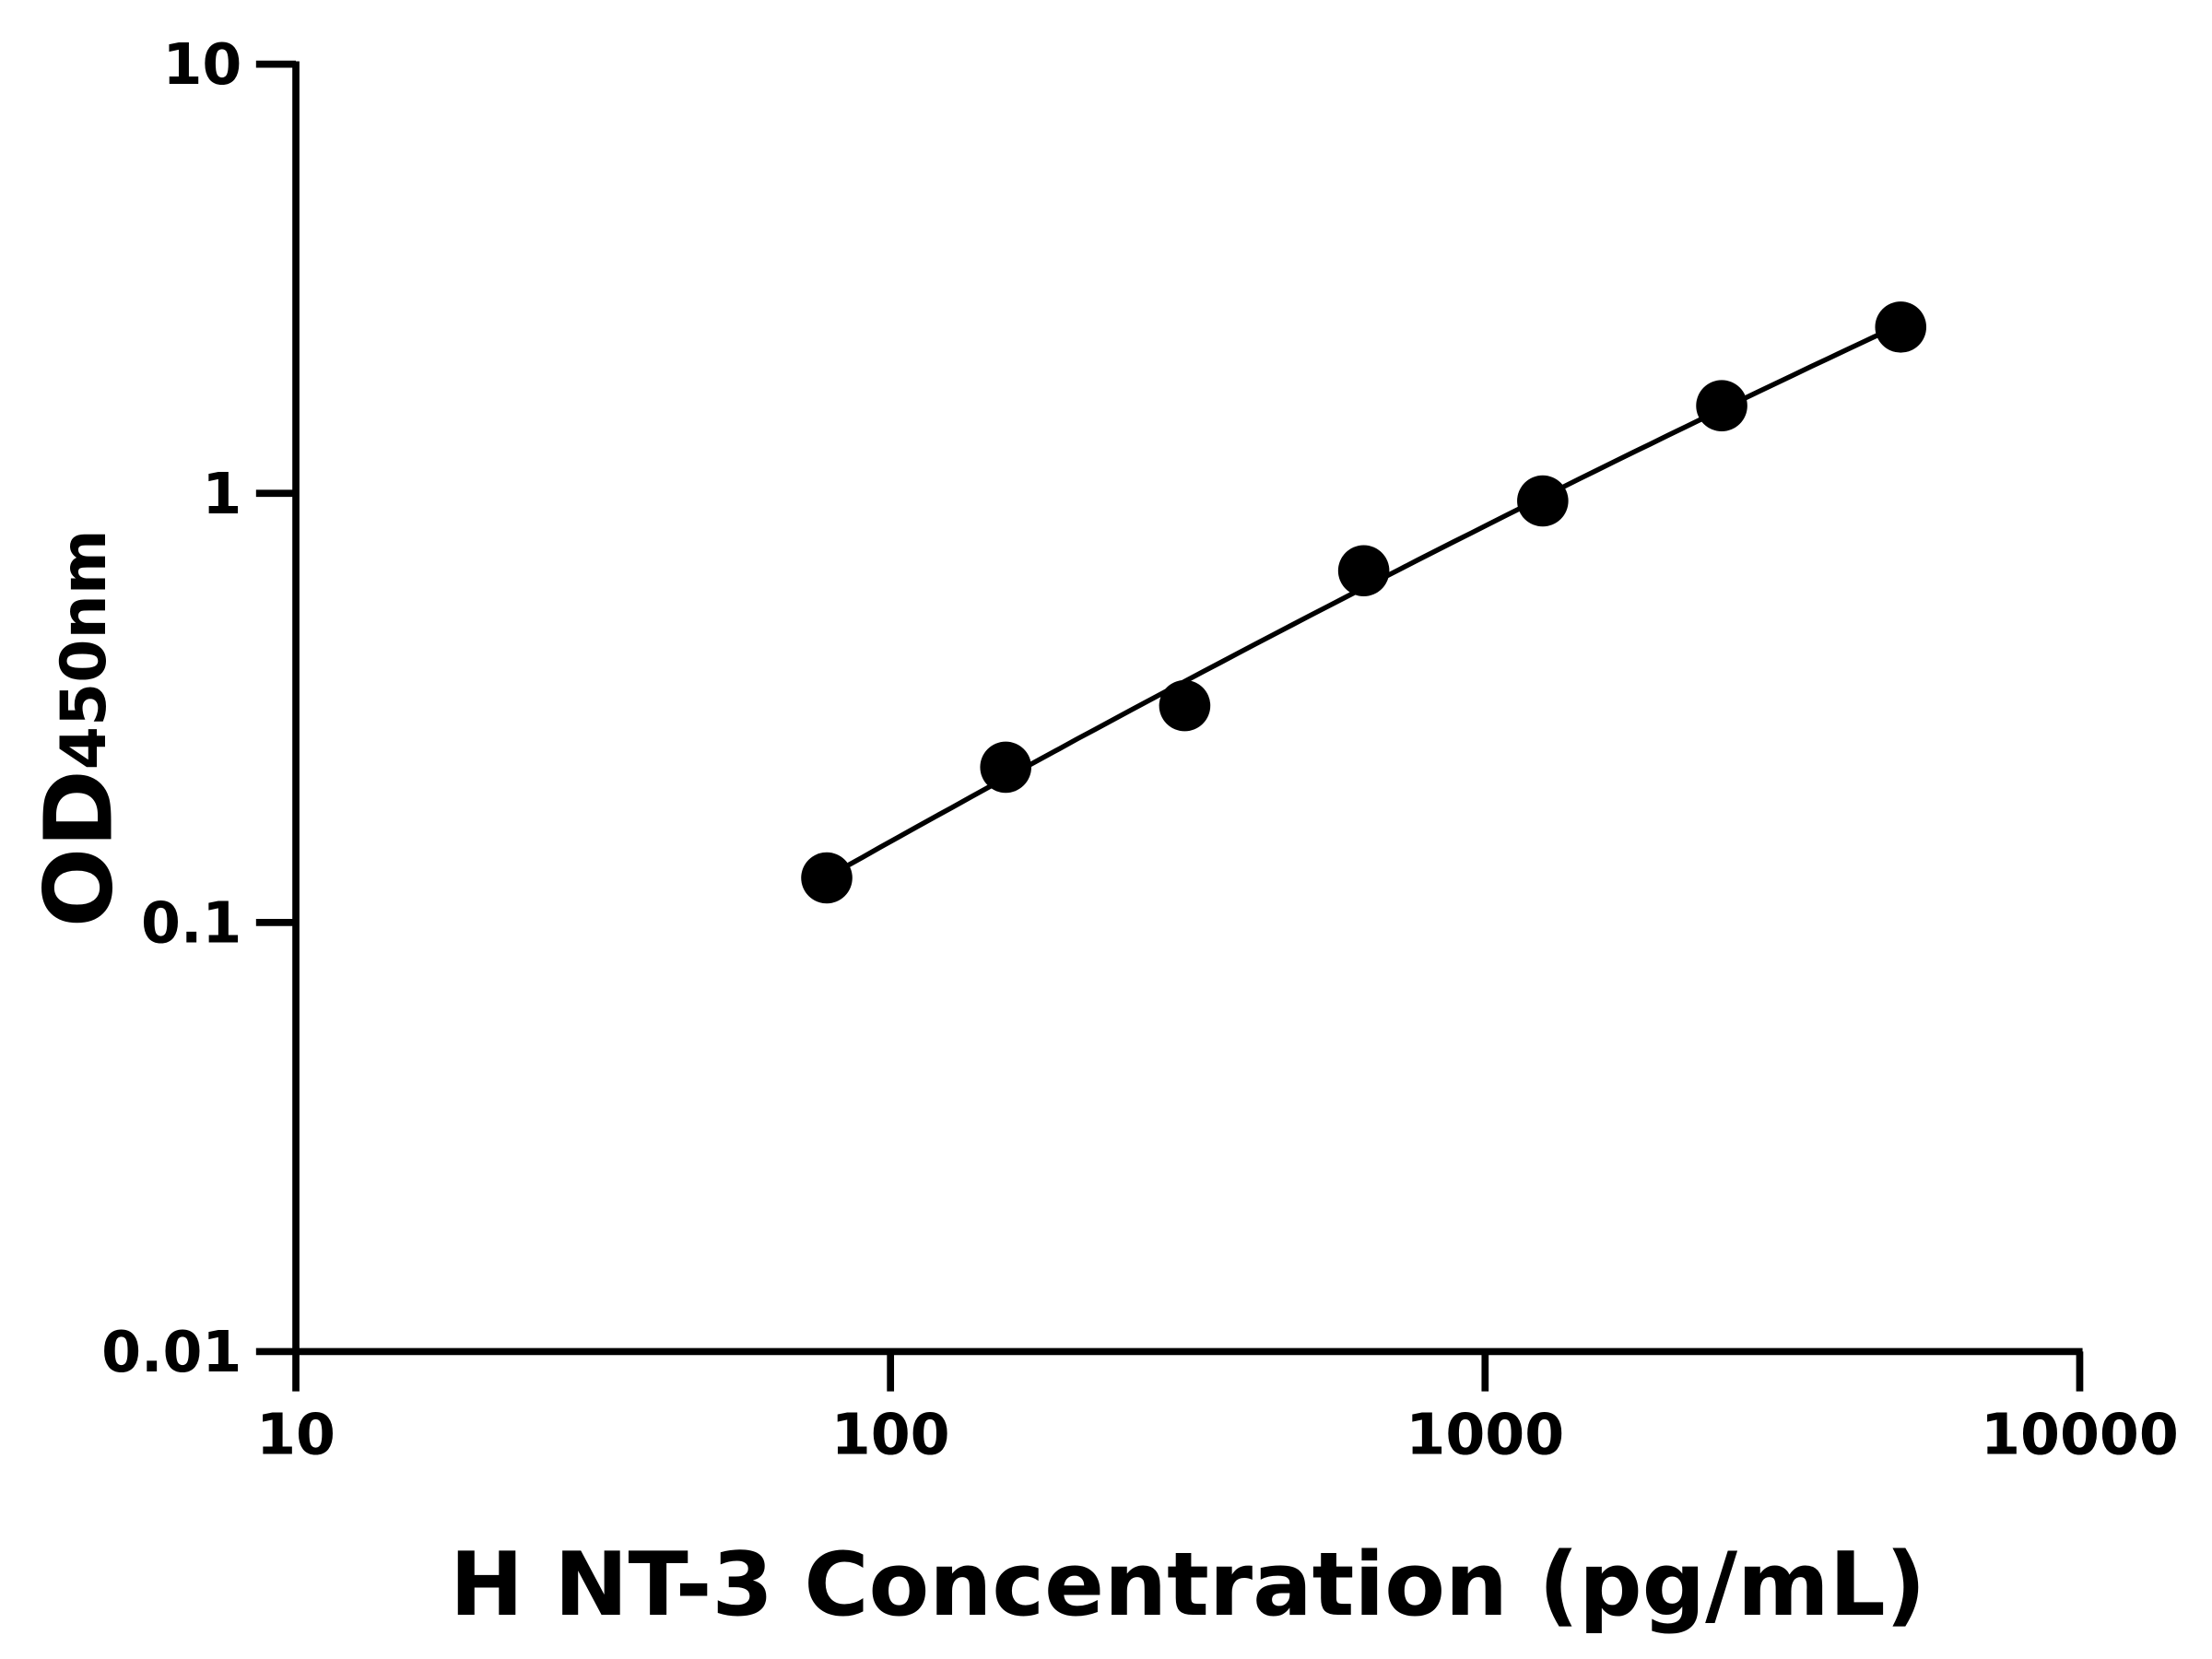 The image size is (2212, 1659). Describe the element at coordinates (191, 922) in the screenshot. I see `y-tick-label: 0.1` at that location.